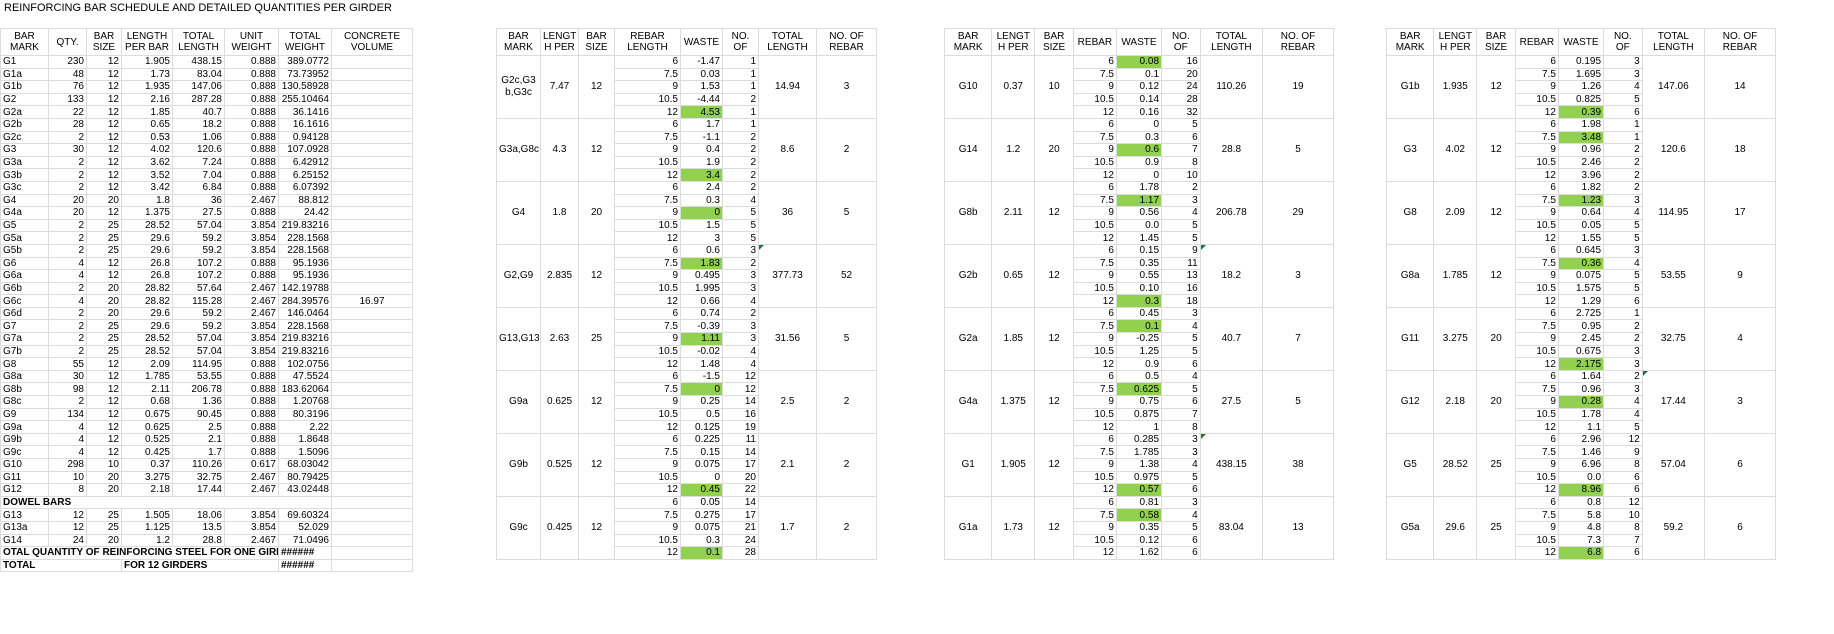 The width and height of the screenshot is (1834, 634). I want to click on cell: G14, so click(24, 540).